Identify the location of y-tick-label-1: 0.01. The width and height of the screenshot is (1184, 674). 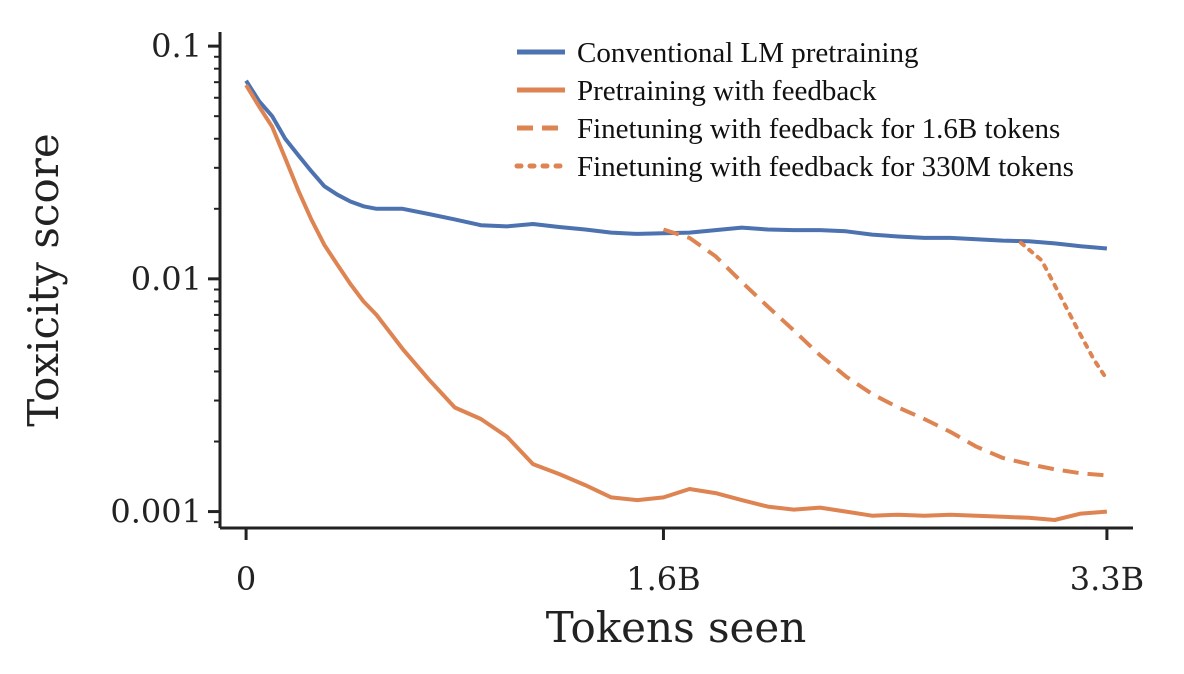
(166, 279).